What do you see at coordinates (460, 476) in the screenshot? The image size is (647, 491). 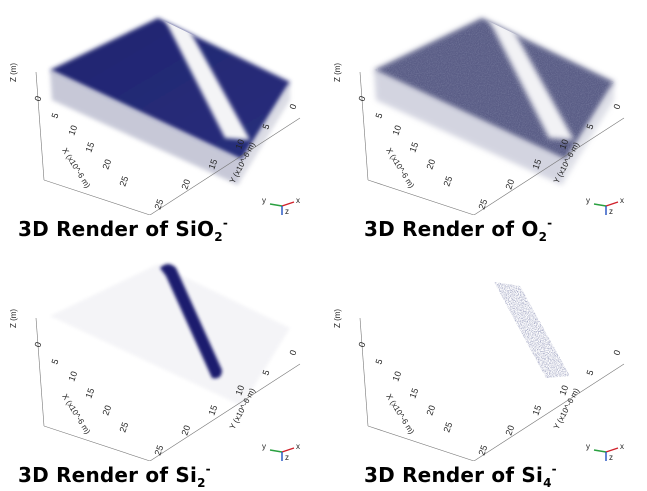 I see `caption-si4: 3D Render of Si4-` at bounding box center [460, 476].